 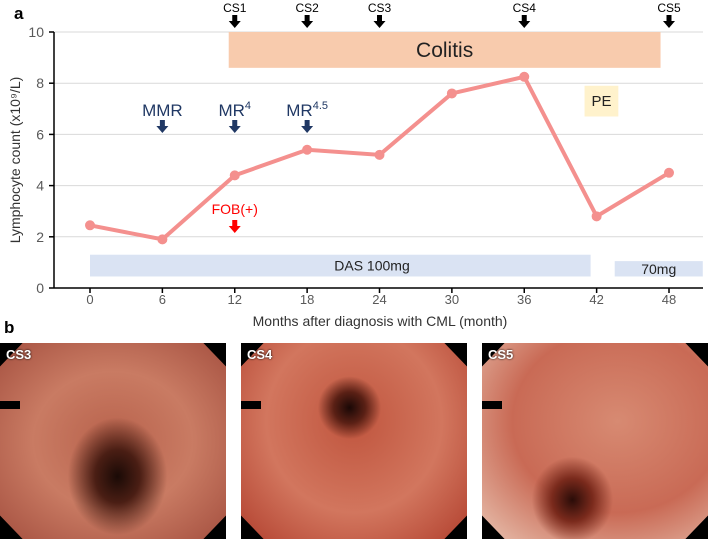 I want to click on band-pe, so click(x=601, y=101).